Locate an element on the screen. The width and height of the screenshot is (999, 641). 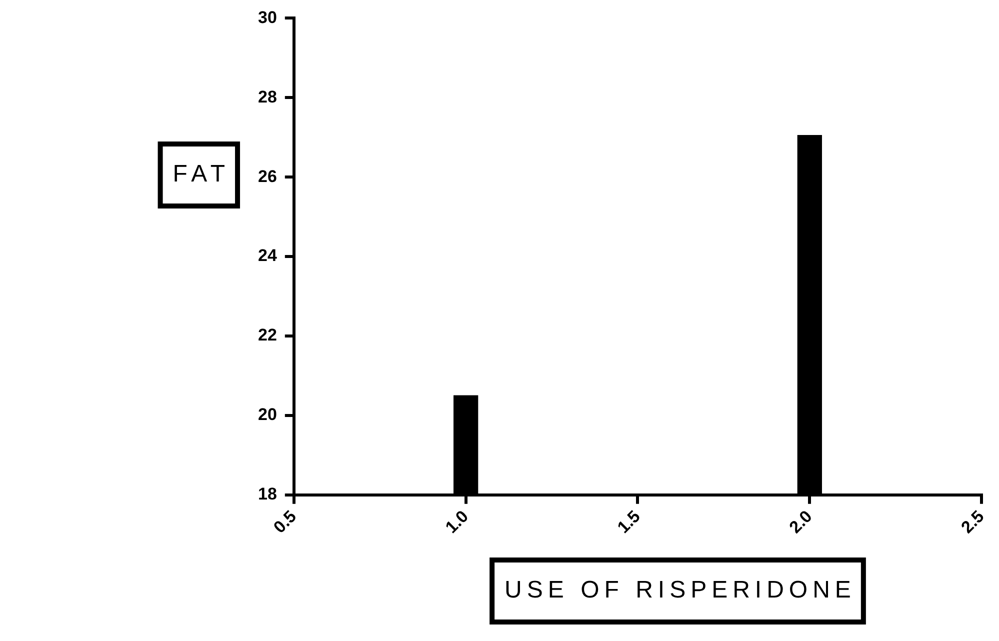
y-tick-label: 26 is located at coordinates (267, 176).